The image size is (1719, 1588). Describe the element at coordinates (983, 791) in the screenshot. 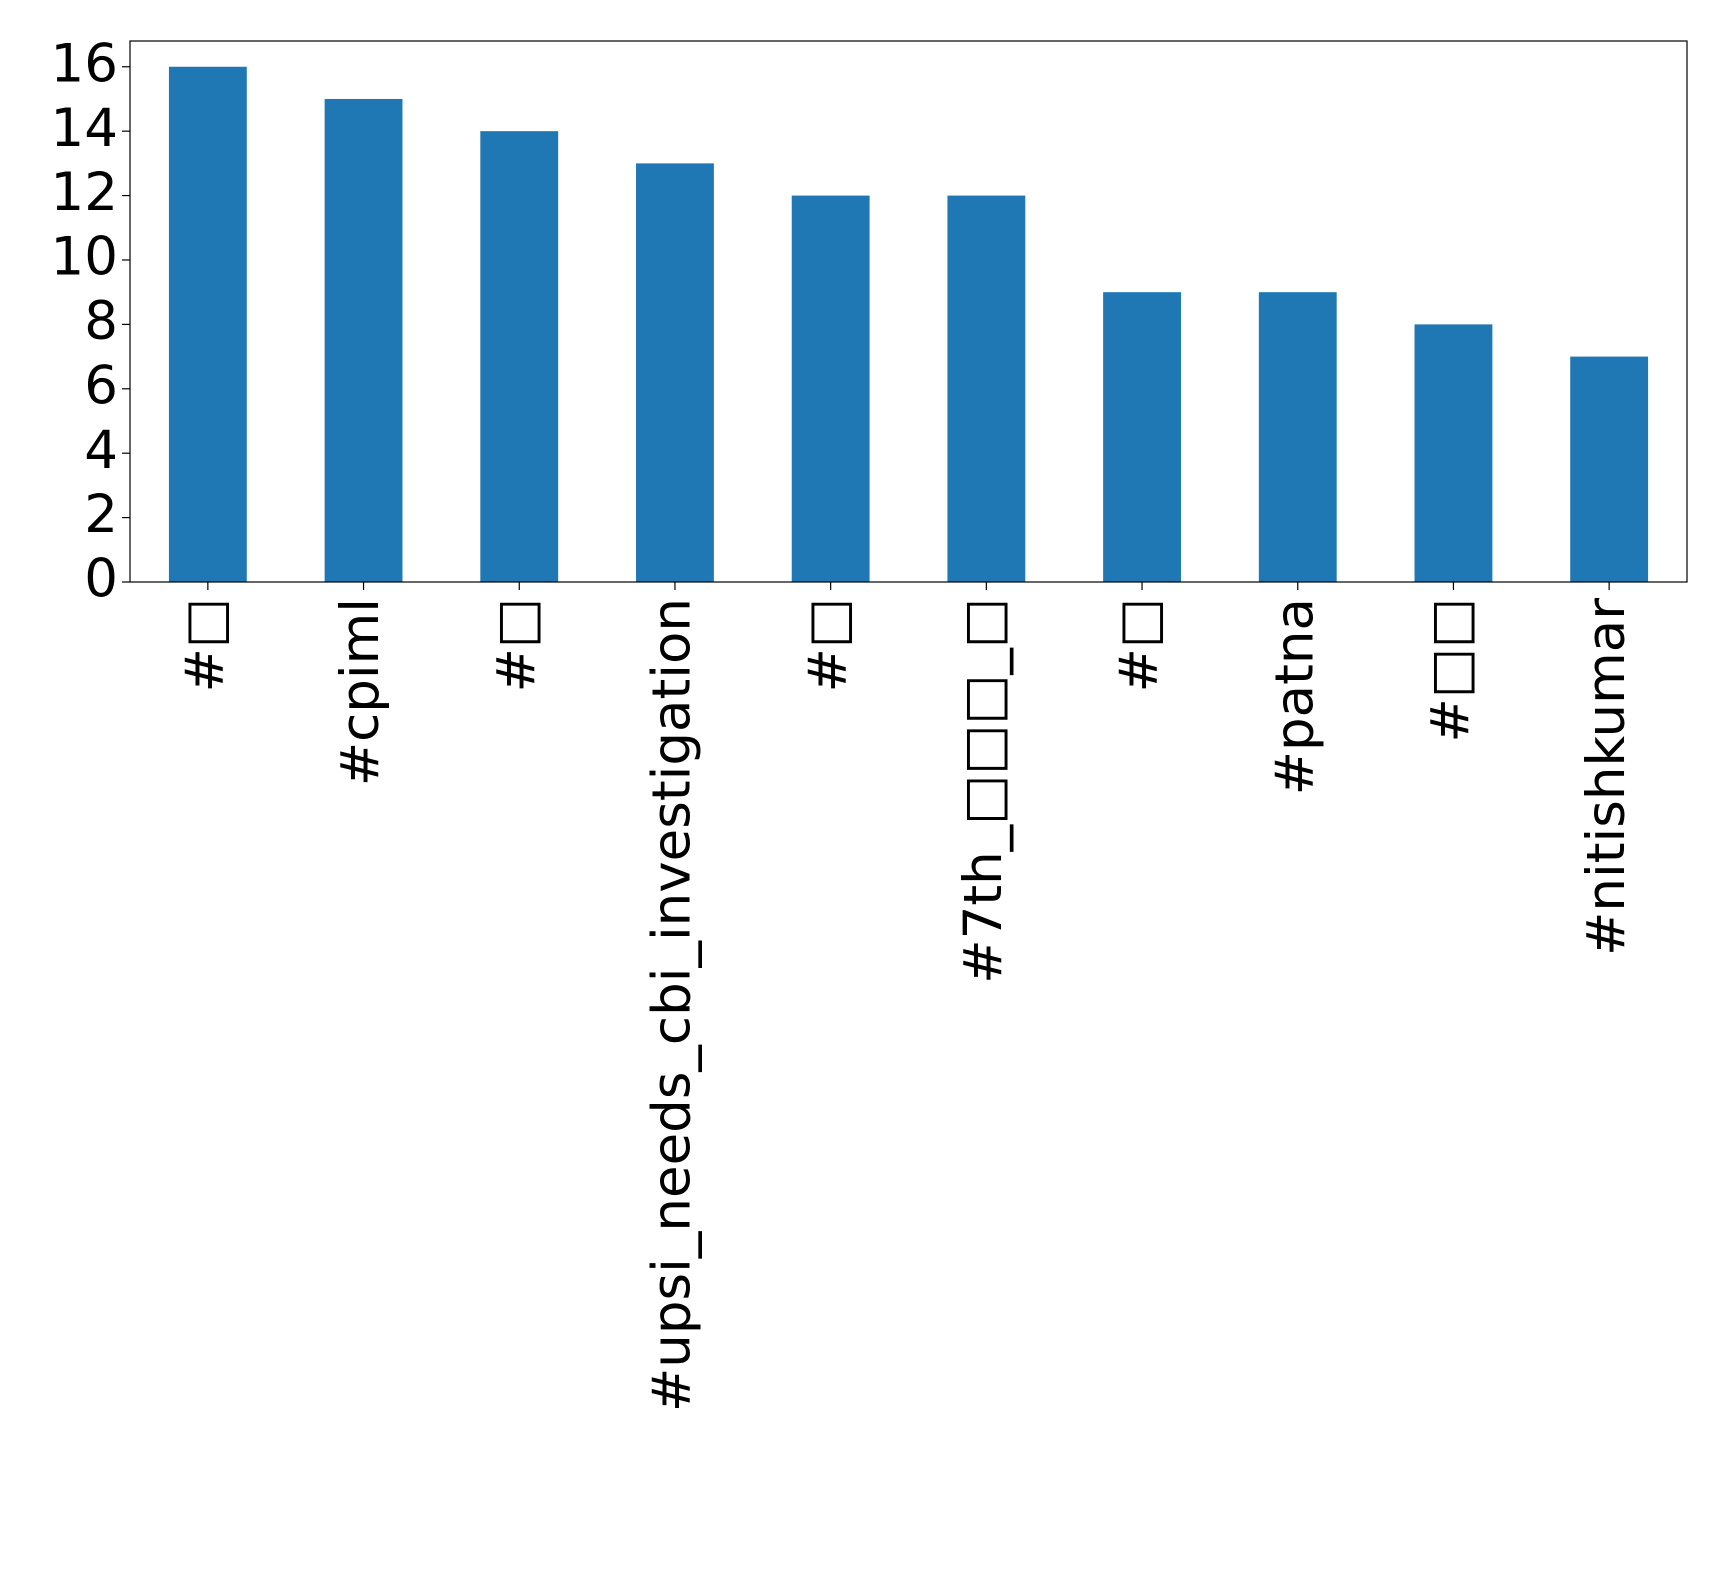

I see `x-tick-label: #7th_□□□_□` at that location.